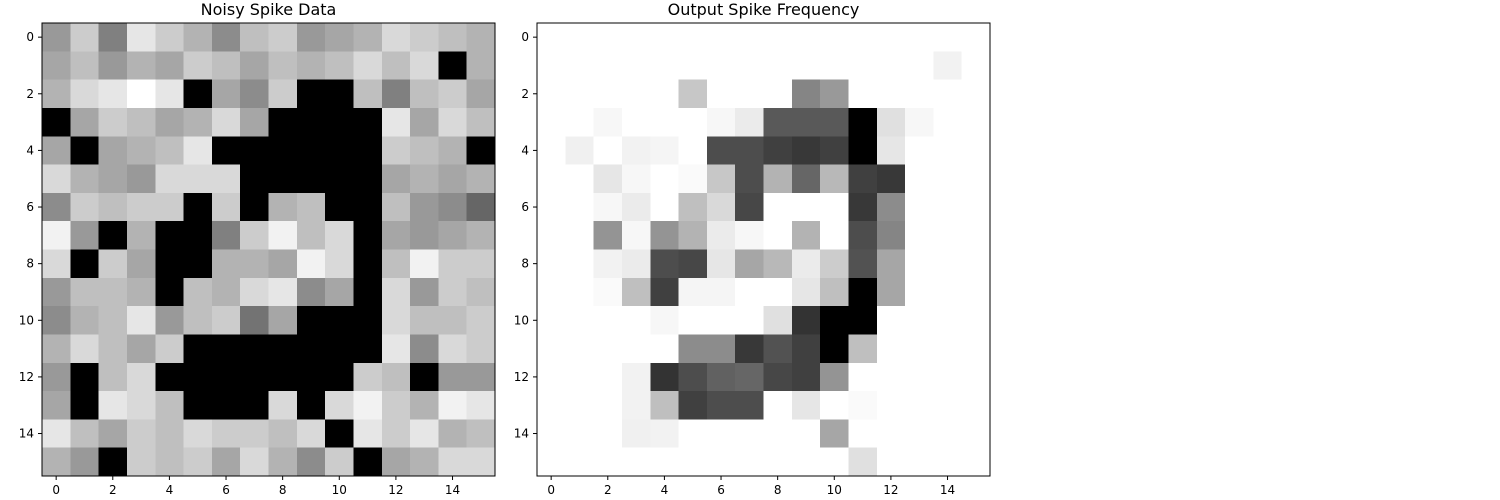  I want to click on x-tick-label: 2, so click(608, 490).